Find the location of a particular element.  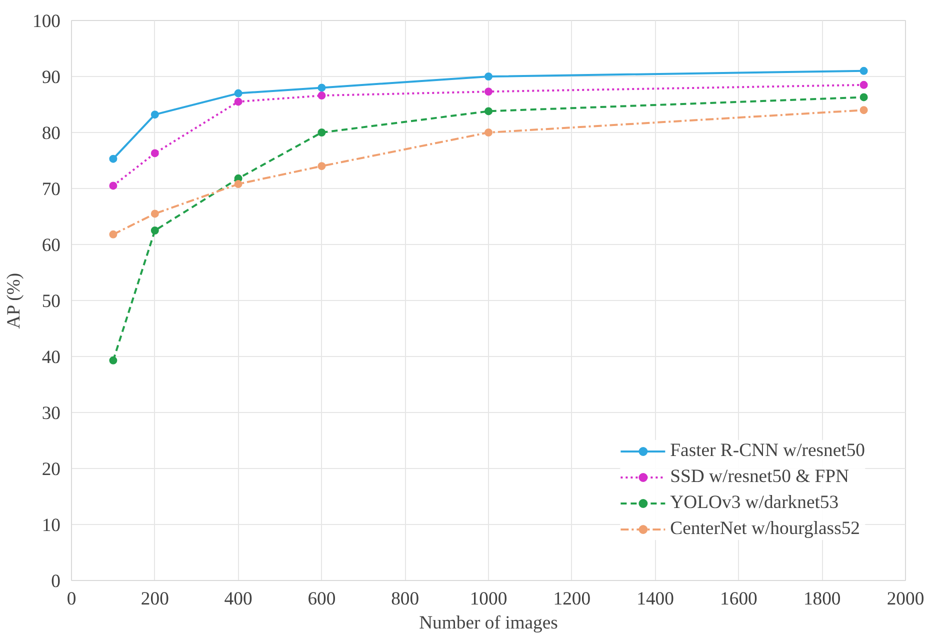

y-tick-label: 30 is located at coordinates (51, 413).